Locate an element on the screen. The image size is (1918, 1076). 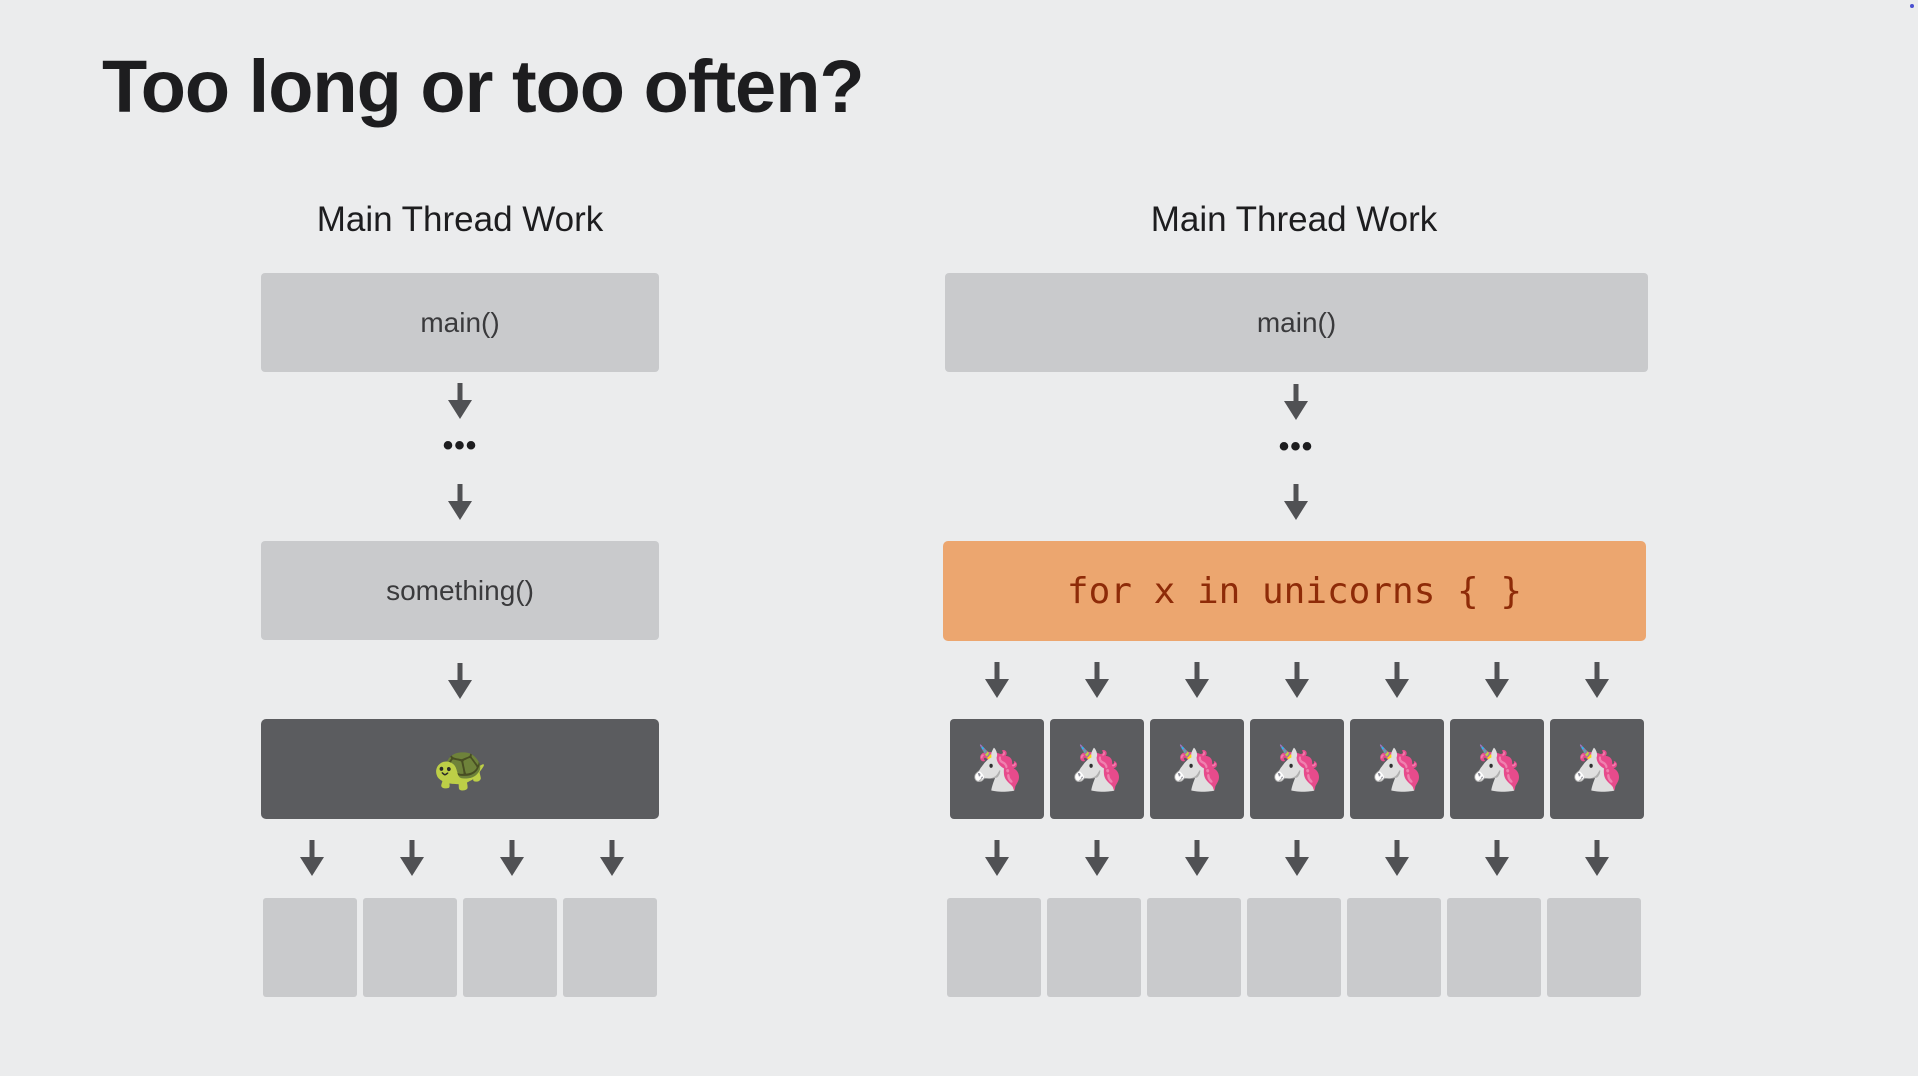
left-slow-task-box: 🐢 is located at coordinates (460, 769).